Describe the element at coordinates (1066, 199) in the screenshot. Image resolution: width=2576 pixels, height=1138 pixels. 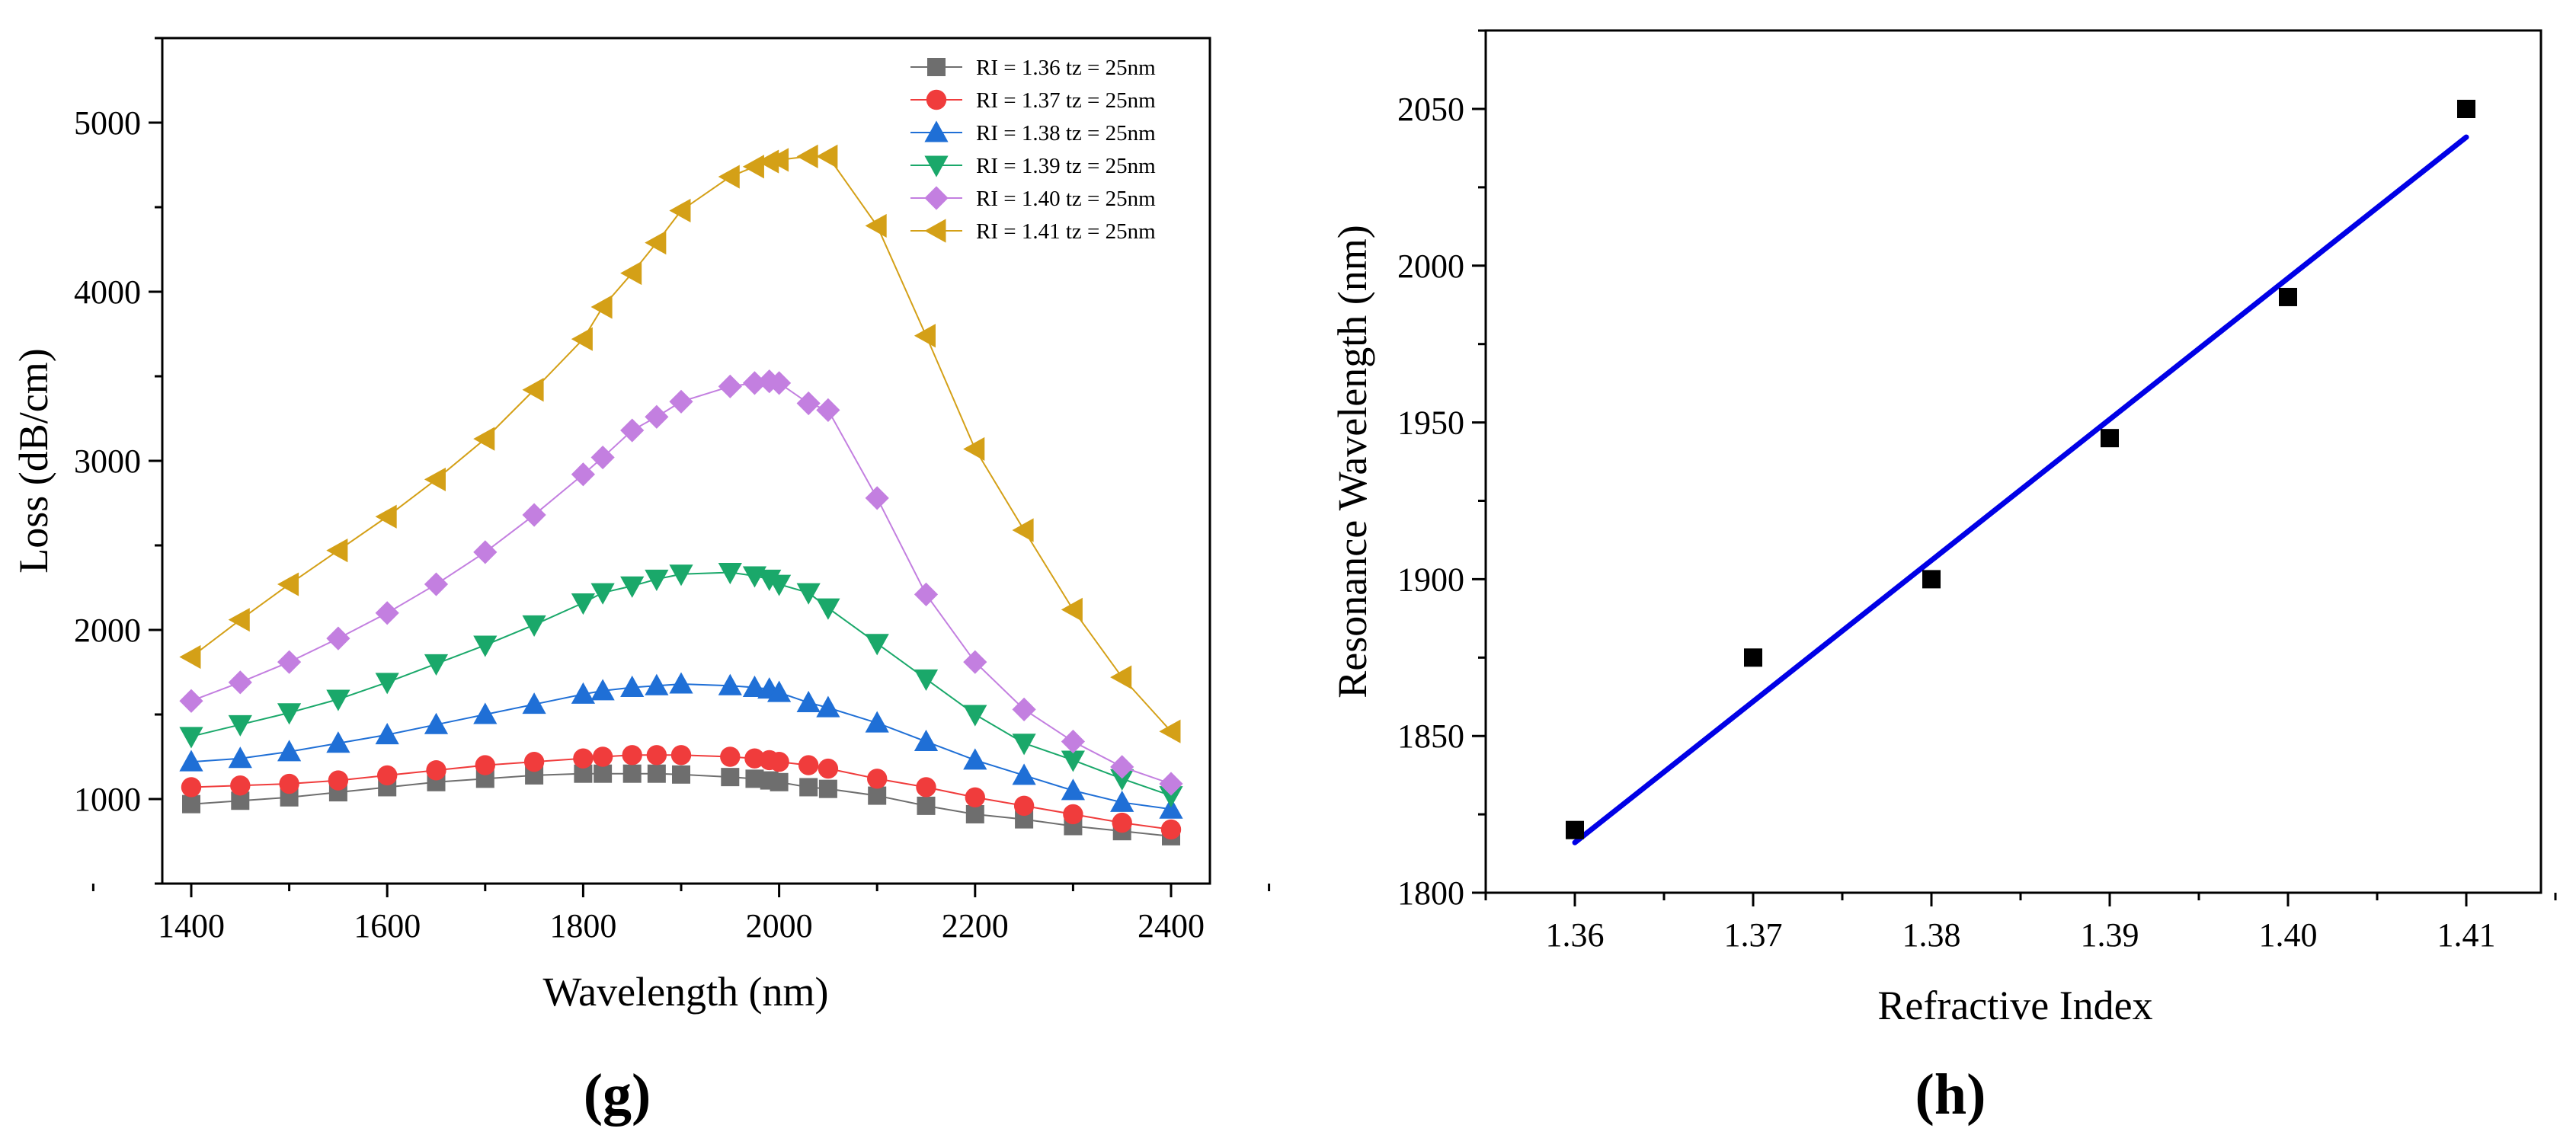
I see `legend-label: RI = 1.40 tz = 25nm` at that location.